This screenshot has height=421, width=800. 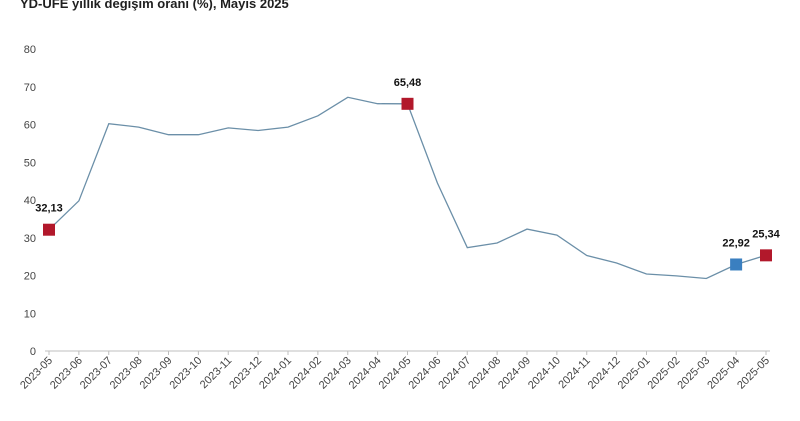 I want to click on y-tick-label: 30, so click(x=30, y=239).